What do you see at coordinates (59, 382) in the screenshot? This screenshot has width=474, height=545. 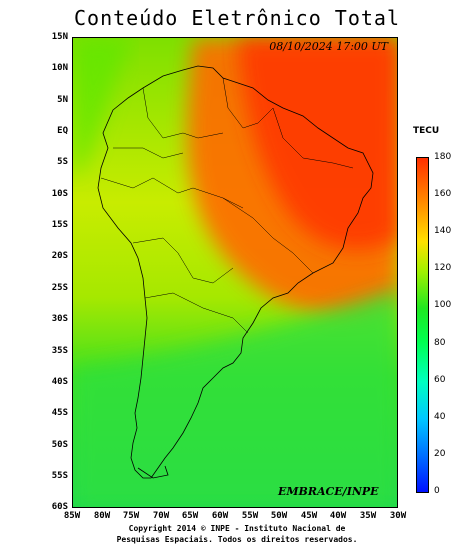 I see `lat-tick: 40S` at bounding box center [59, 382].